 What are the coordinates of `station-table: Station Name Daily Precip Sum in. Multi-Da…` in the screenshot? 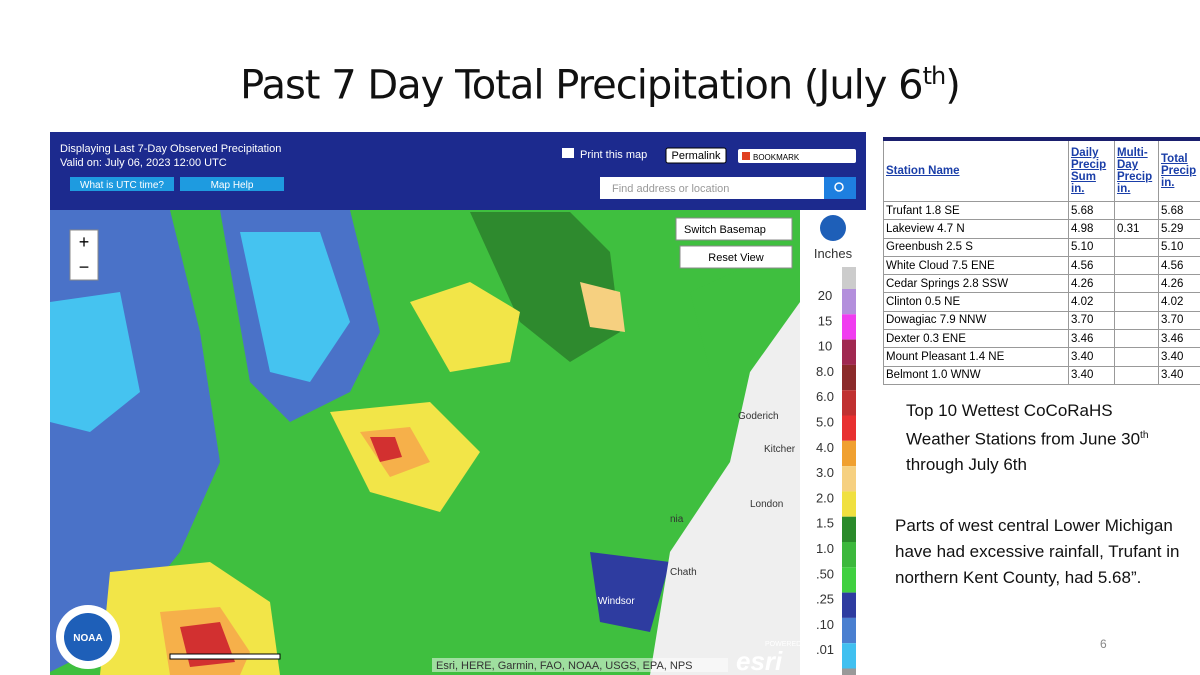 It's located at (1041, 261).